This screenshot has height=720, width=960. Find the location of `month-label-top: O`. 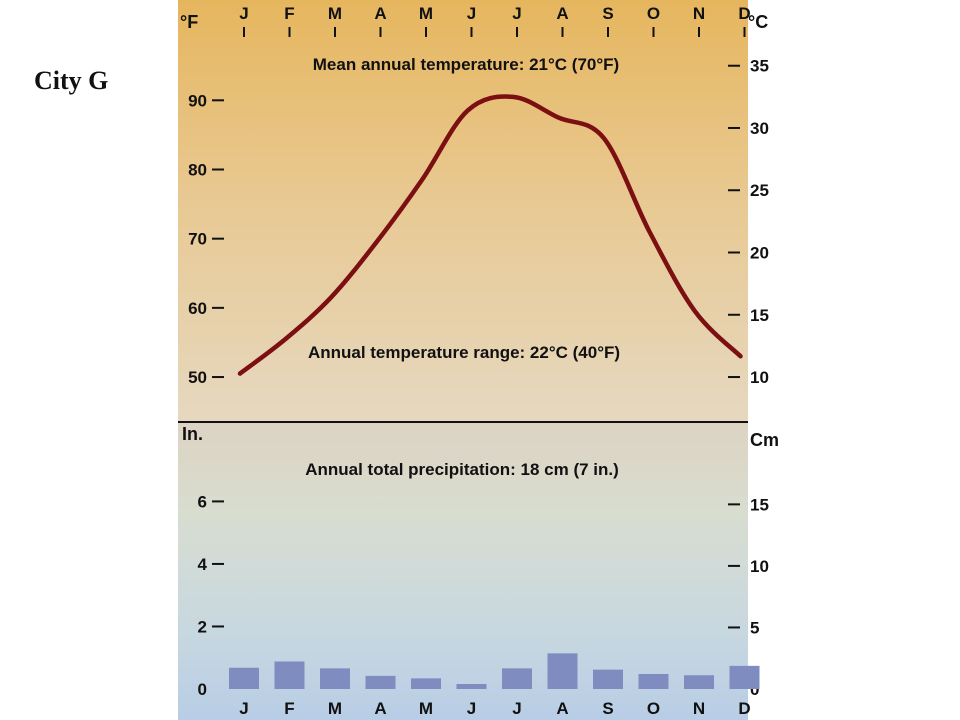

month-label-top: O is located at coordinates (653, 13).